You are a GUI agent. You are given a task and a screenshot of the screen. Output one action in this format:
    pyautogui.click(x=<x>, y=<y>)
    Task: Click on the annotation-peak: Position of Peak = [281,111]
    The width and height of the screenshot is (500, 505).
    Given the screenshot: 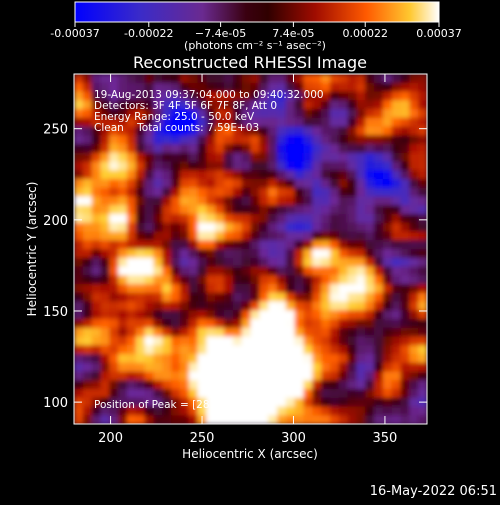 What is the action you would take?
    pyautogui.click(x=169, y=405)
    